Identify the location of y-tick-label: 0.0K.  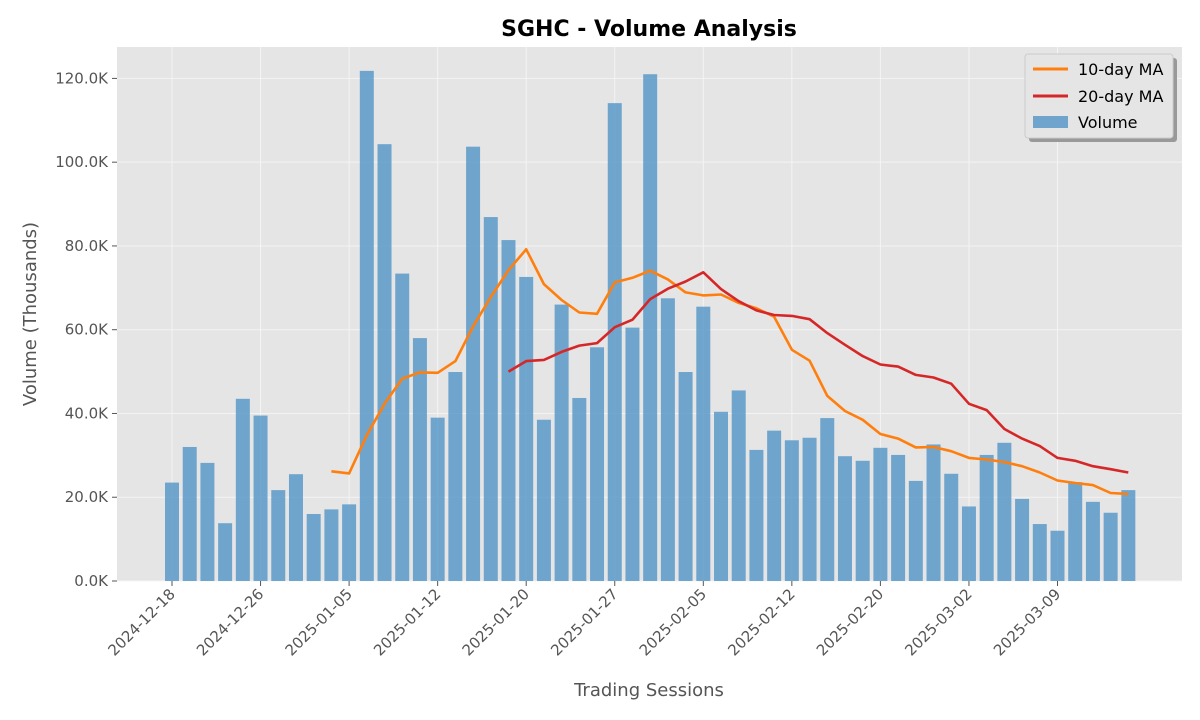
(91, 581).